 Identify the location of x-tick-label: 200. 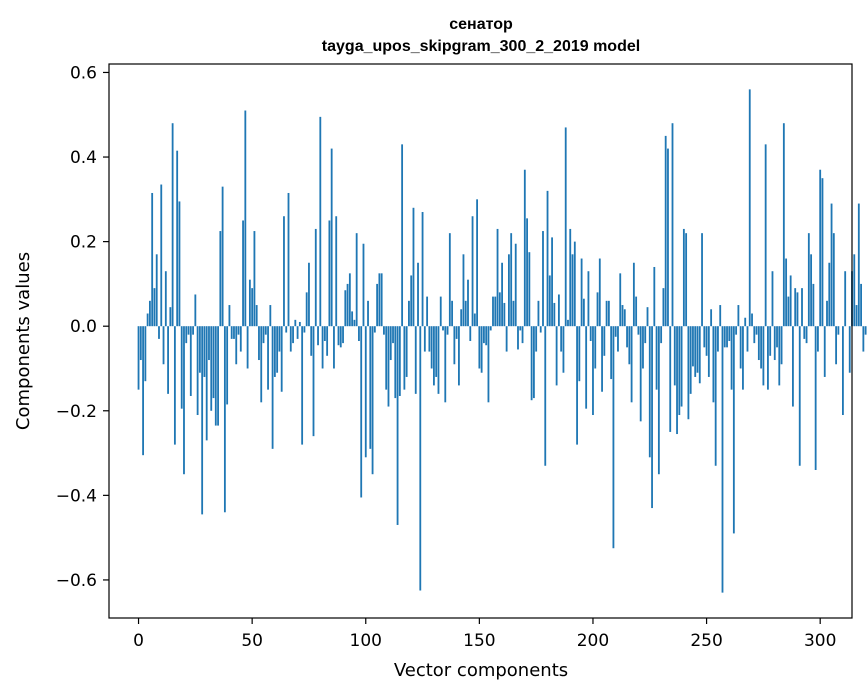
(593, 641).